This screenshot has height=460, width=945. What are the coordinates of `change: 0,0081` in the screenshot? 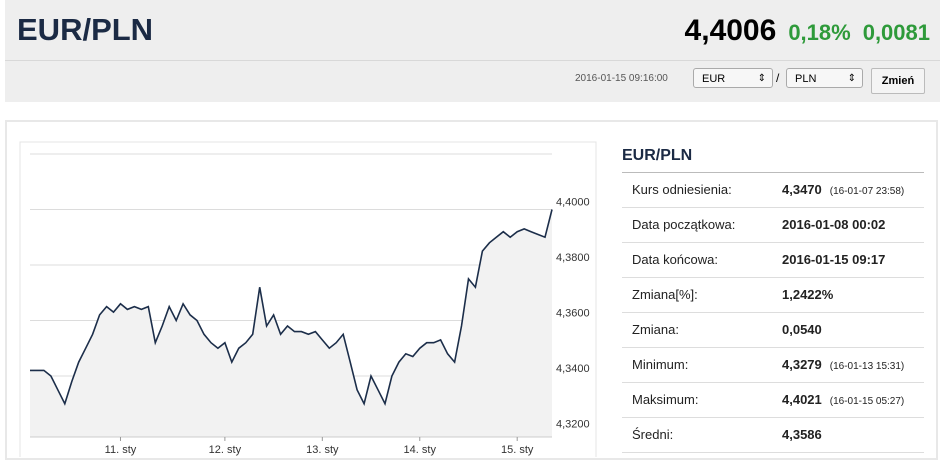 It's located at (896, 32).